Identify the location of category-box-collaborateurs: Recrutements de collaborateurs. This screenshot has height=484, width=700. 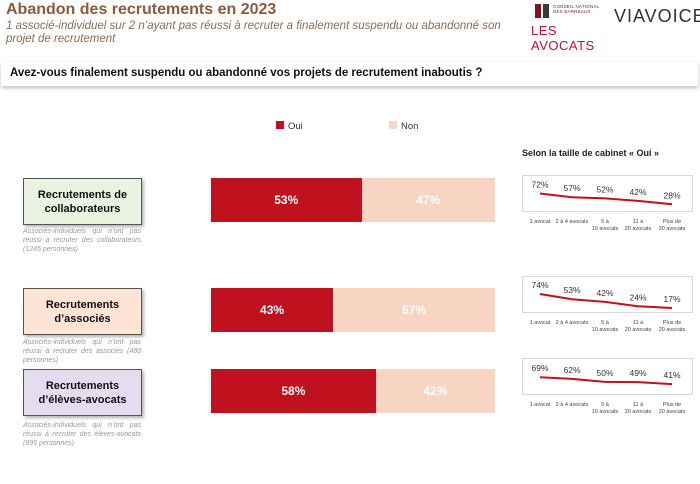
(82, 201).